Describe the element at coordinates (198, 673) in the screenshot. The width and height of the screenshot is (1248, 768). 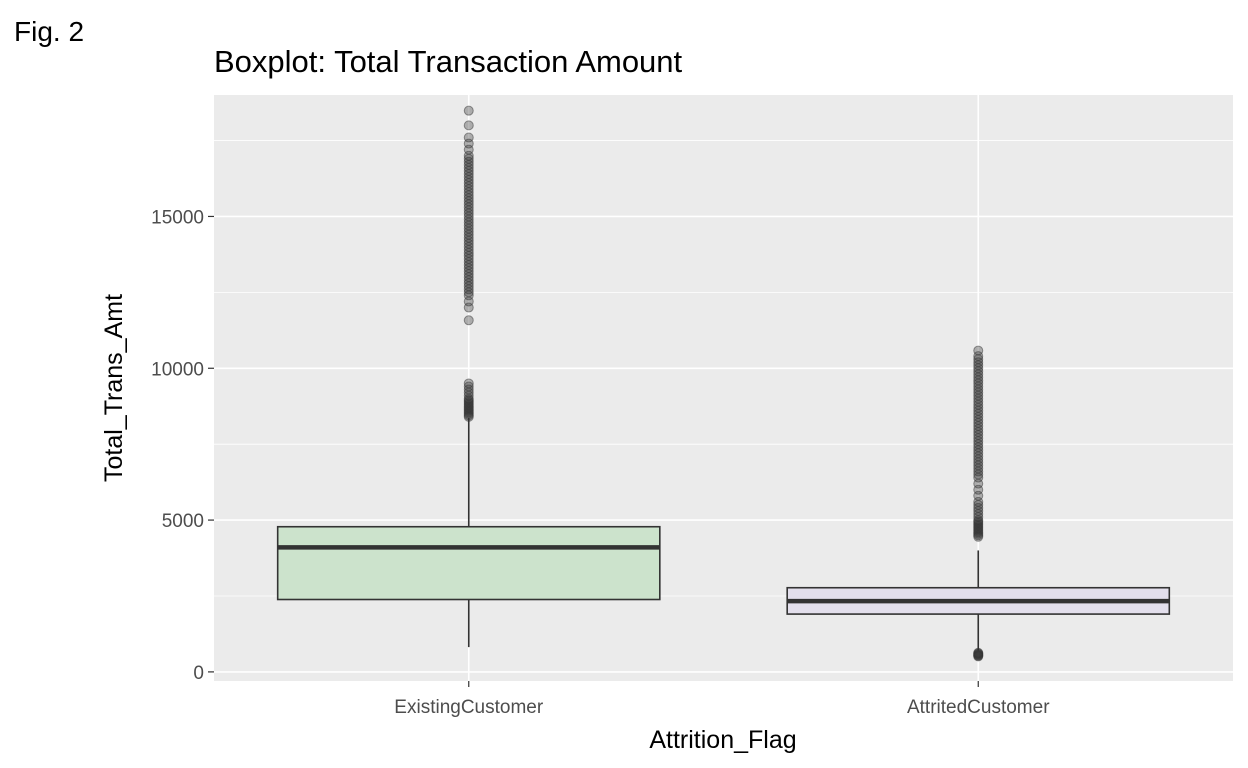
I see `y-tick-label: 0` at that location.